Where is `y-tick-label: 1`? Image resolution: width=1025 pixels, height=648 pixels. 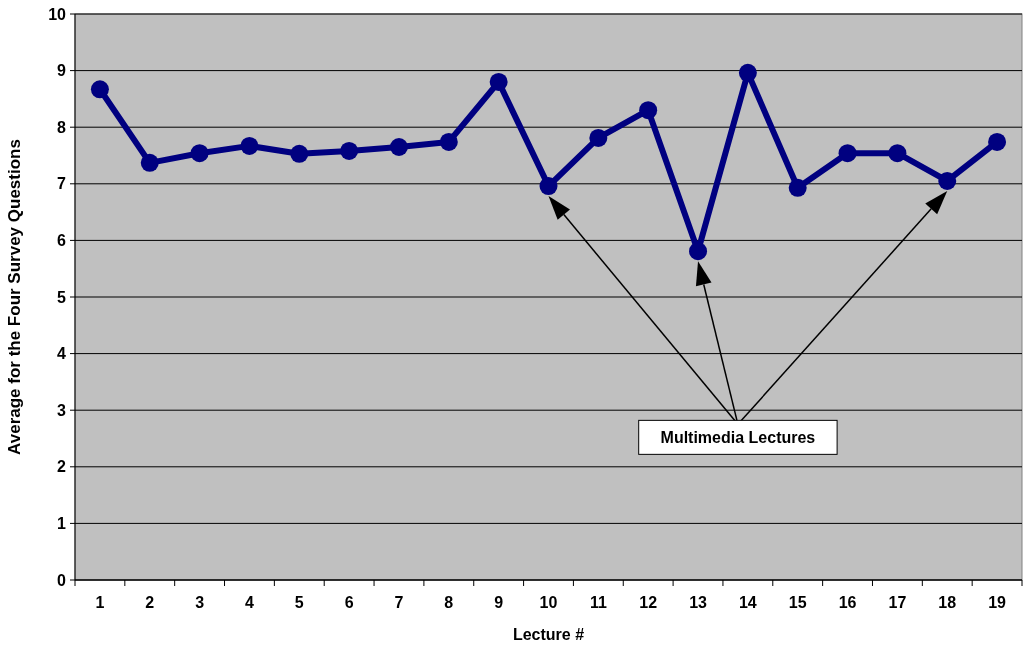
y-tick-label: 1 is located at coordinates (62, 523).